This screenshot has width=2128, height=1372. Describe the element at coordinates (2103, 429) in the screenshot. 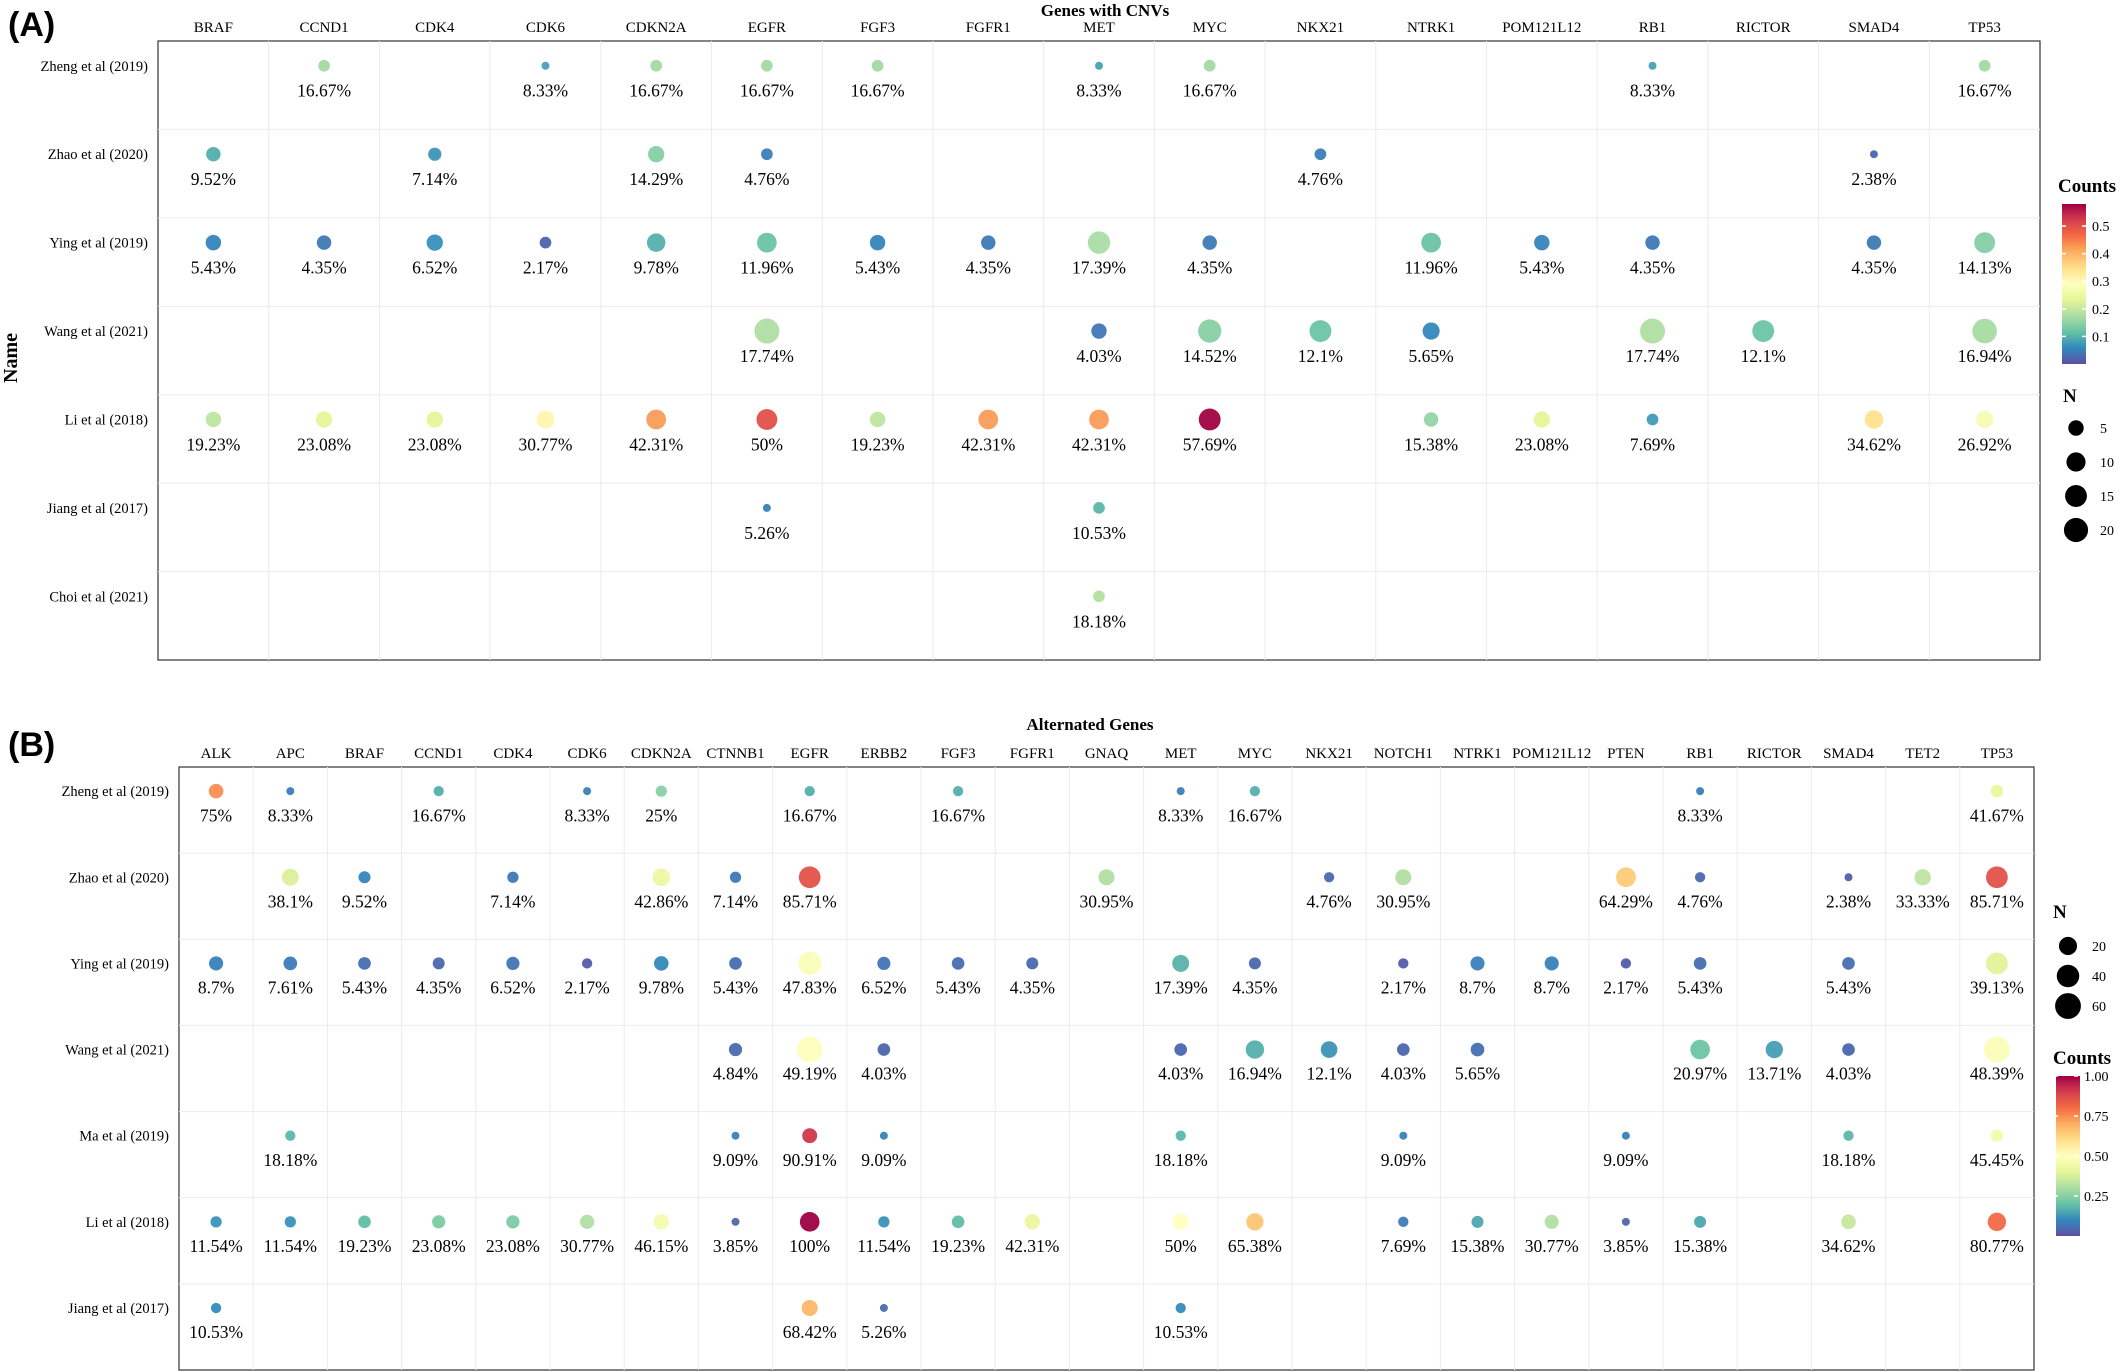

I see `panel-a-size-legend-label: 5` at that location.